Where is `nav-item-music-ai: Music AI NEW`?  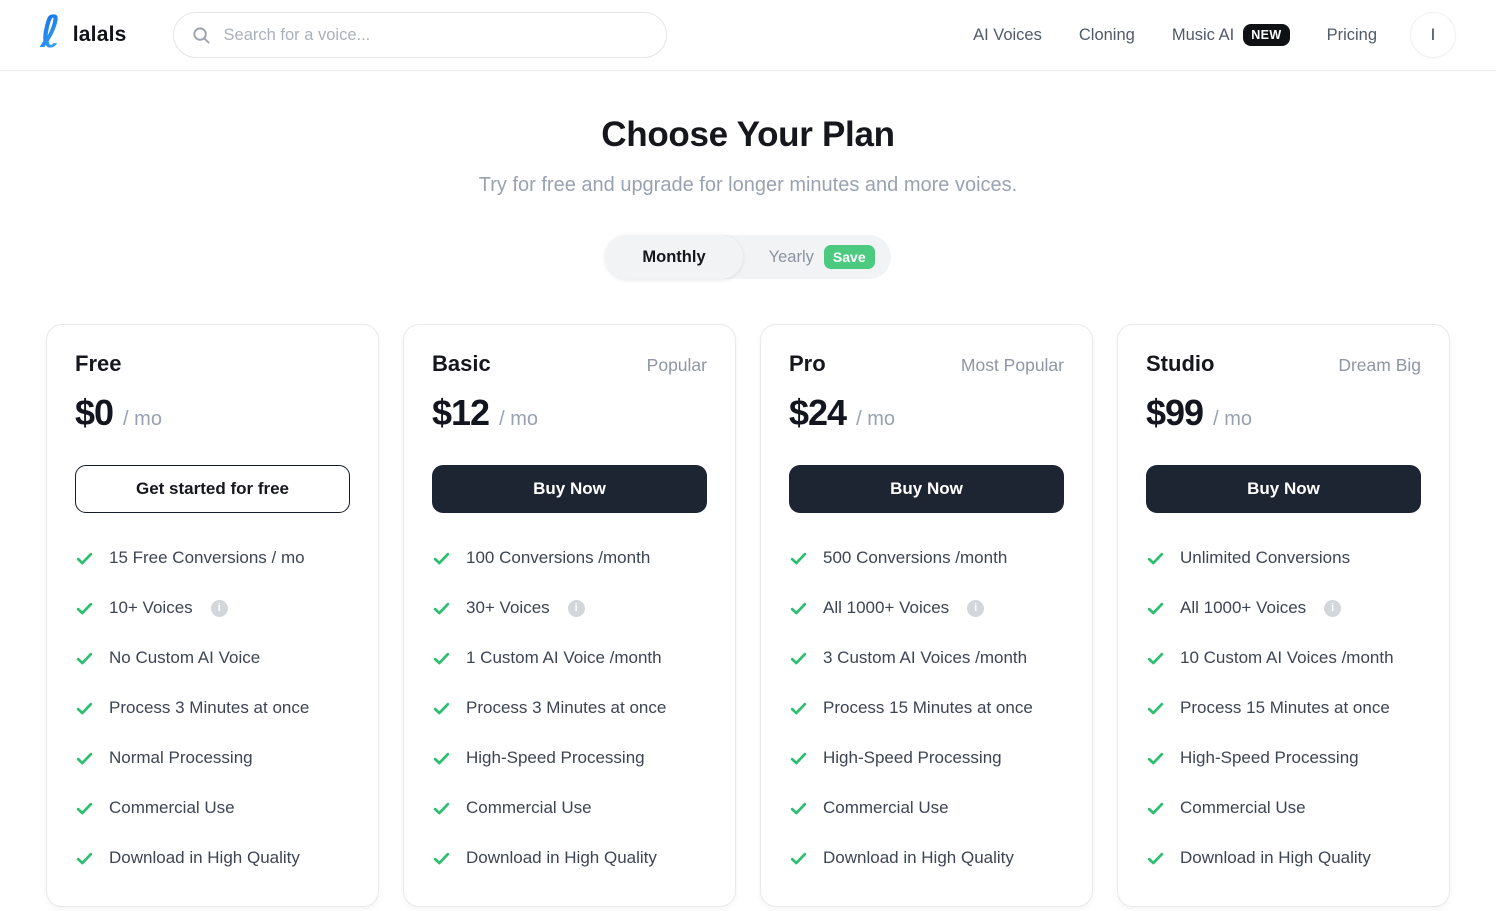
nav-item-music-ai: Music AI NEW is located at coordinates (1230, 35).